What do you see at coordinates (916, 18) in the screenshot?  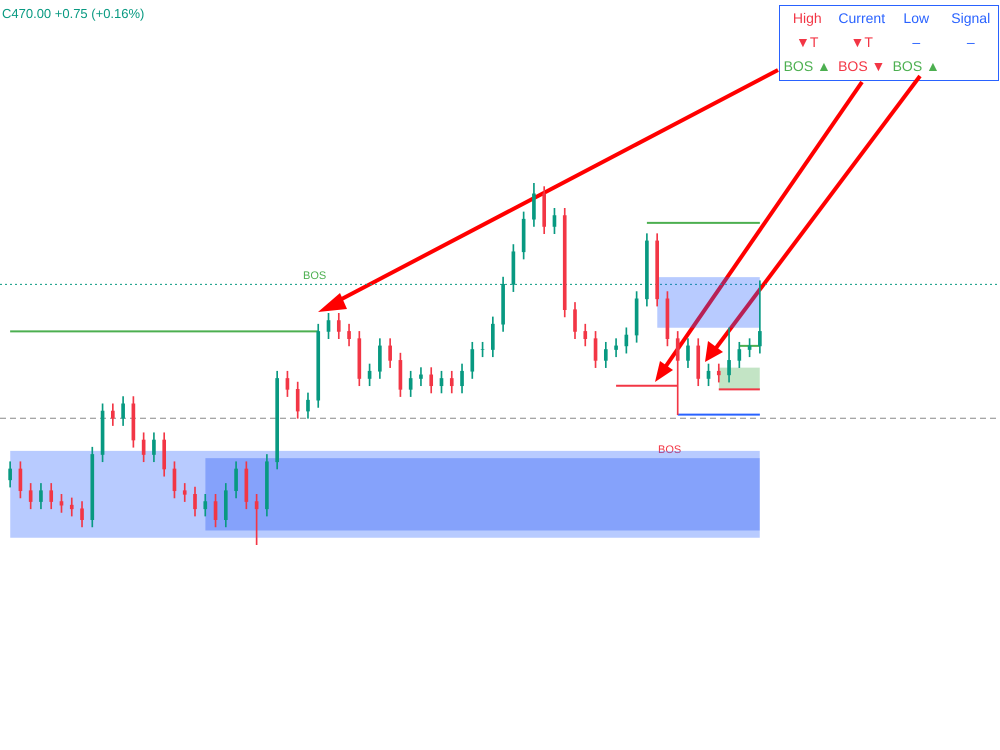 I see `text: Low` at bounding box center [916, 18].